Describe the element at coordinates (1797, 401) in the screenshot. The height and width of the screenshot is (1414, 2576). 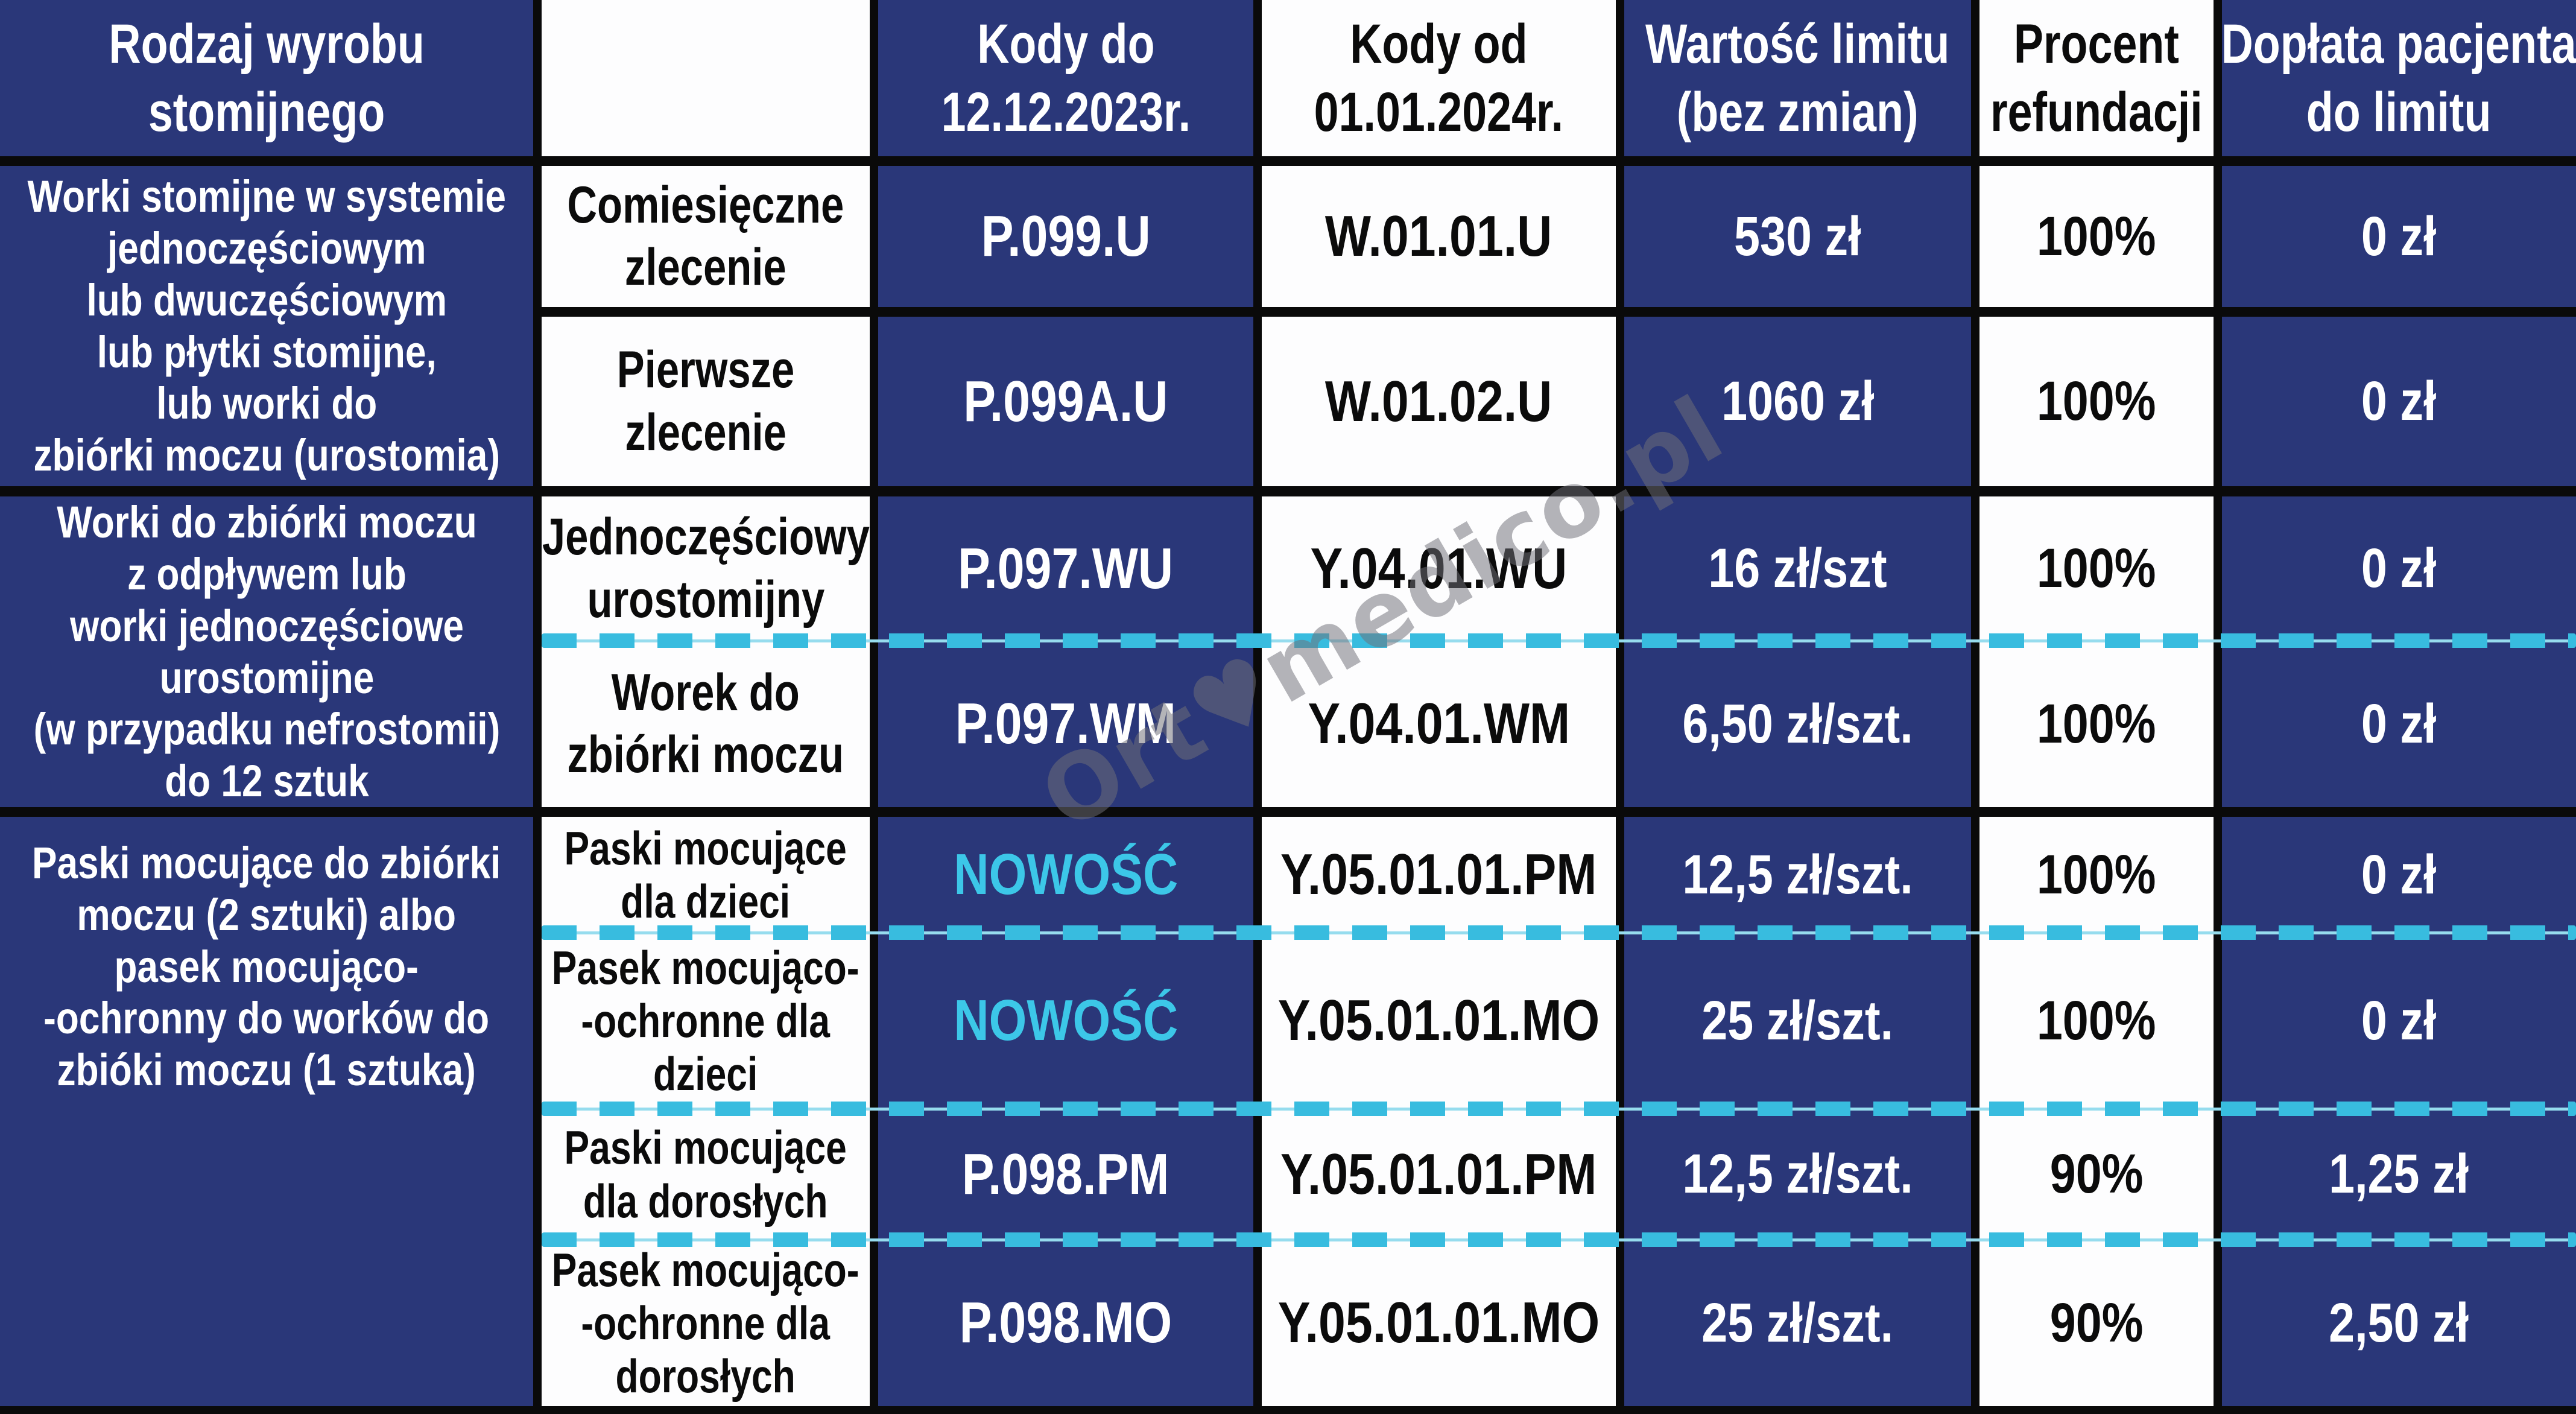
I see `cell-limit-value: 1060 zł` at that location.